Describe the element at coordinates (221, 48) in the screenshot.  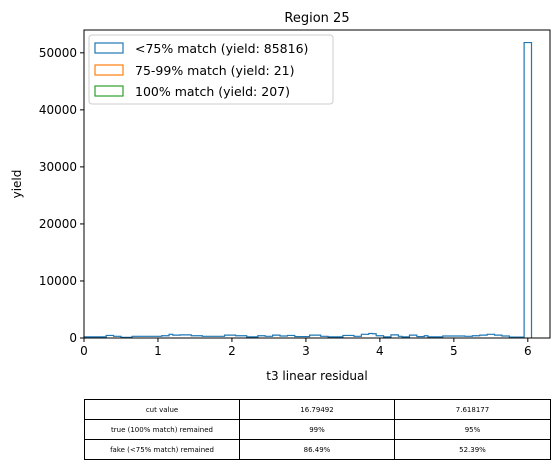
I see `legend-label-lt75: <75% match (yield: 85816)` at that location.